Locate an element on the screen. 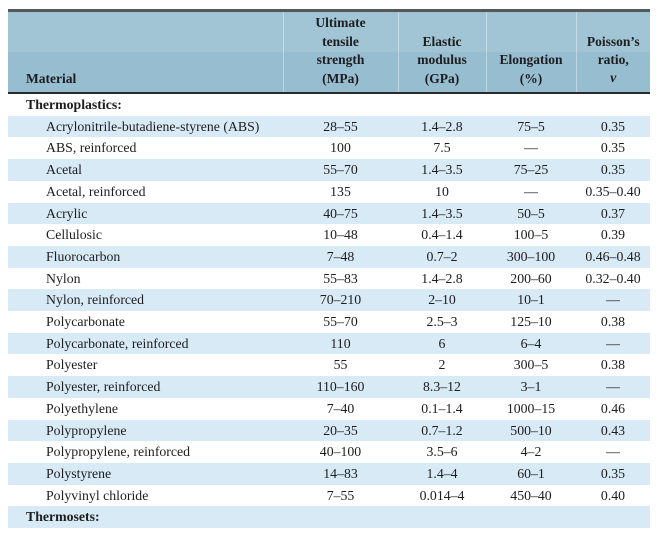  table-row: Nylon 55–83 1.4–2.8 200–60 0.32–0.40 is located at coordinates (329, 279).